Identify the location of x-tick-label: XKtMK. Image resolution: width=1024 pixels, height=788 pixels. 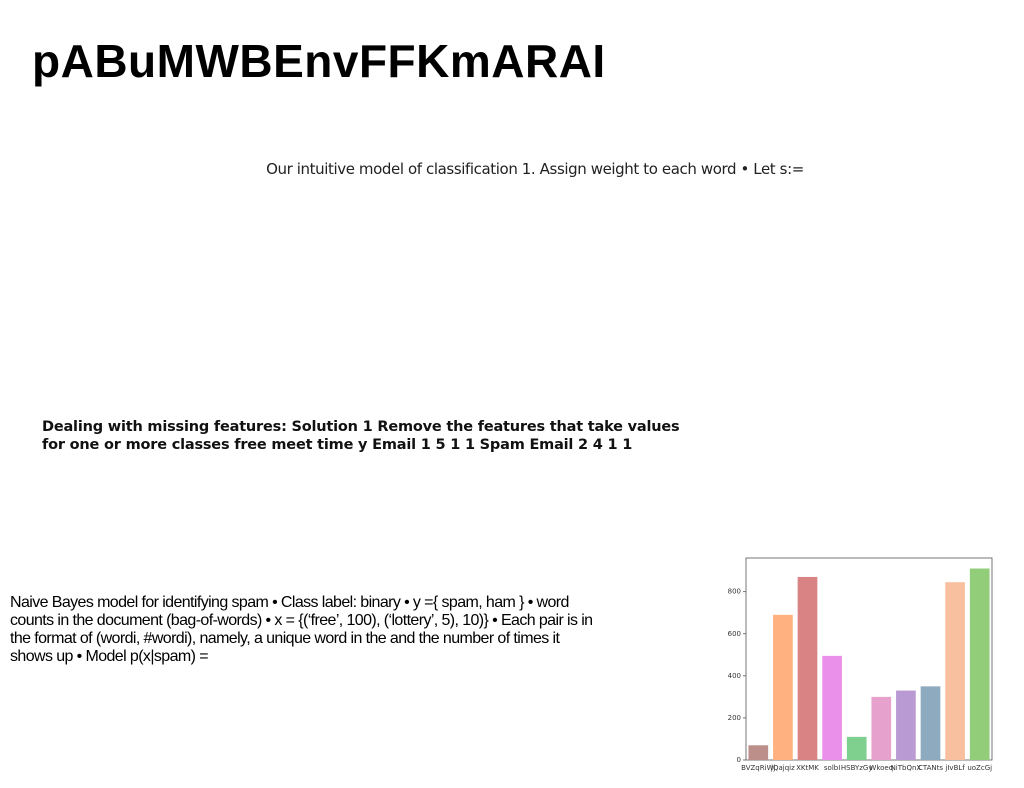
(807, 768).